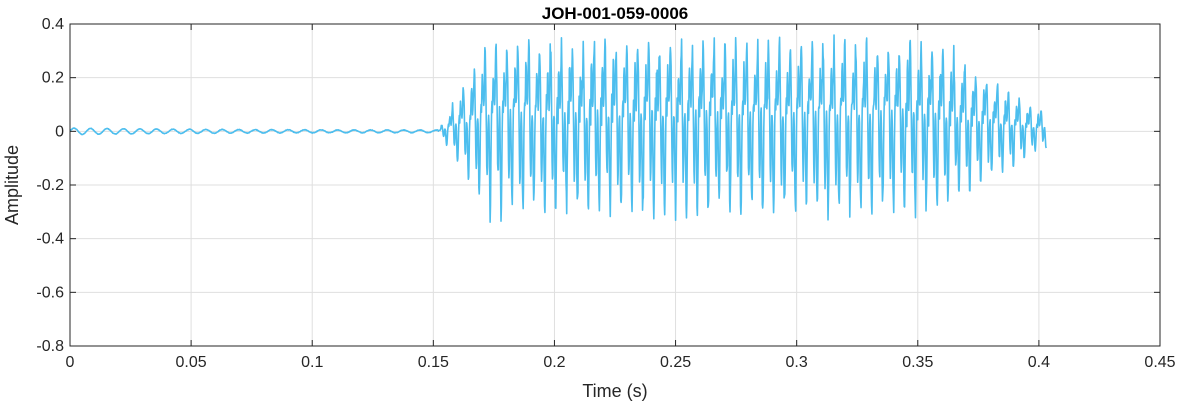 The image size is (1182, 404). I want to click on x-axis-label: Time (s), so click(614, 391).